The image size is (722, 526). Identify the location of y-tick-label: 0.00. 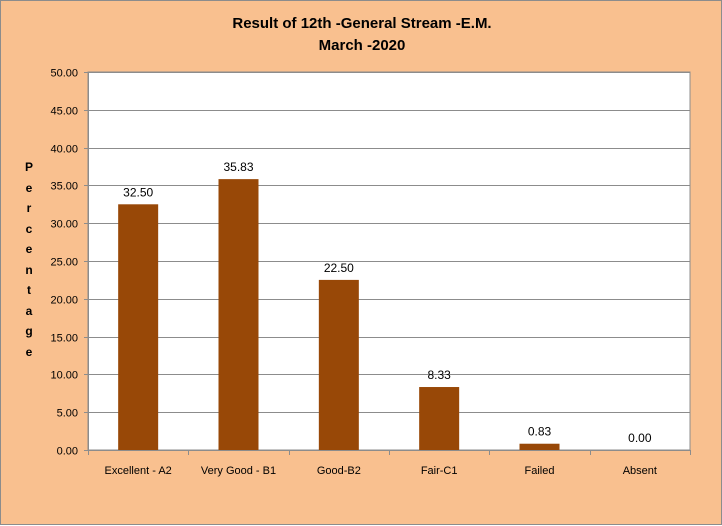
(67, 452).